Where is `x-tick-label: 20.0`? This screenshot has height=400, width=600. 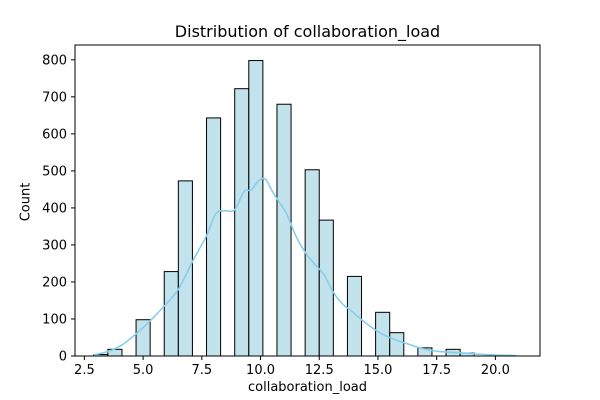
x-tick-label: 20.0 is located at coordinates (495, 370).